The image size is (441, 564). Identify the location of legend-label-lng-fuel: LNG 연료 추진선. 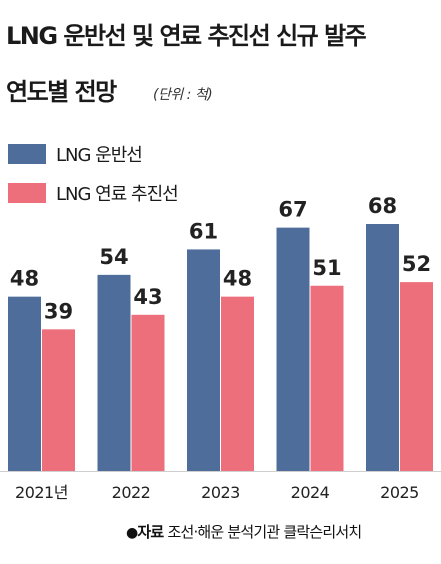
(117, 194).